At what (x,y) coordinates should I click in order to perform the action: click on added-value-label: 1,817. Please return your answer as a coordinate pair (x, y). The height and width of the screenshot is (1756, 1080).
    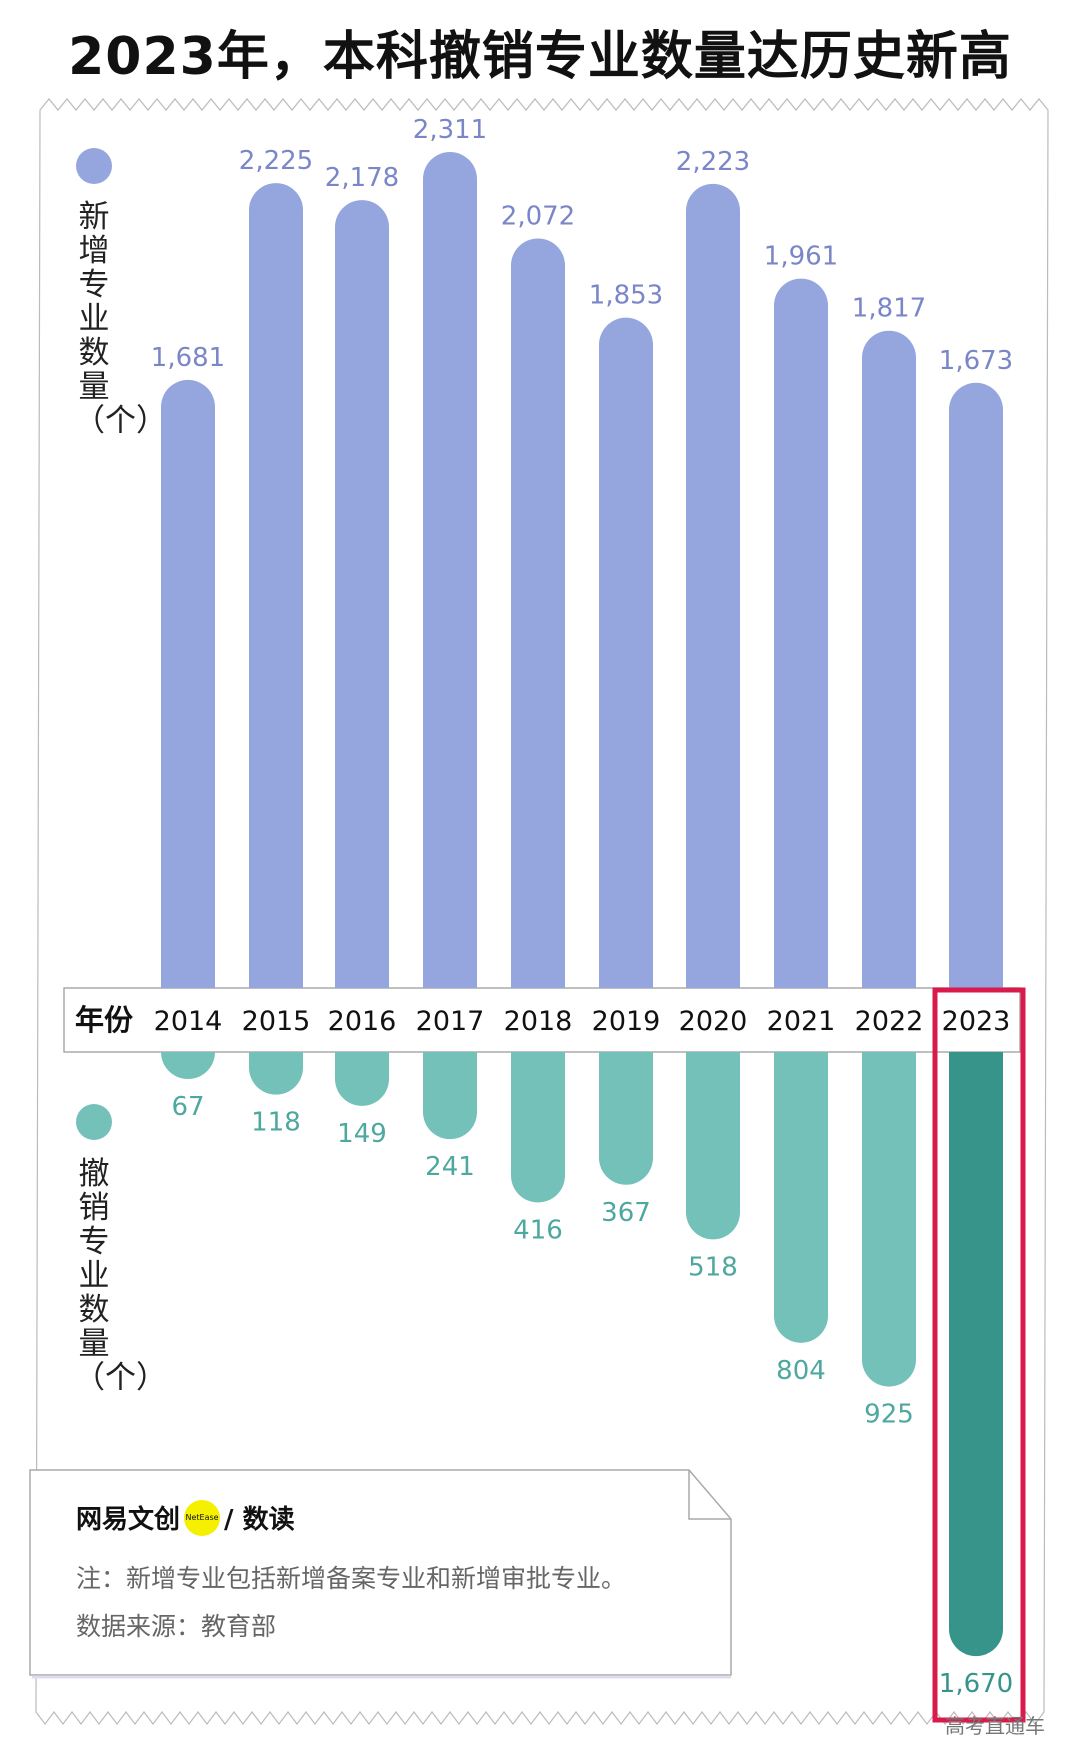
    Looking at the image, I should click on (889, 309).